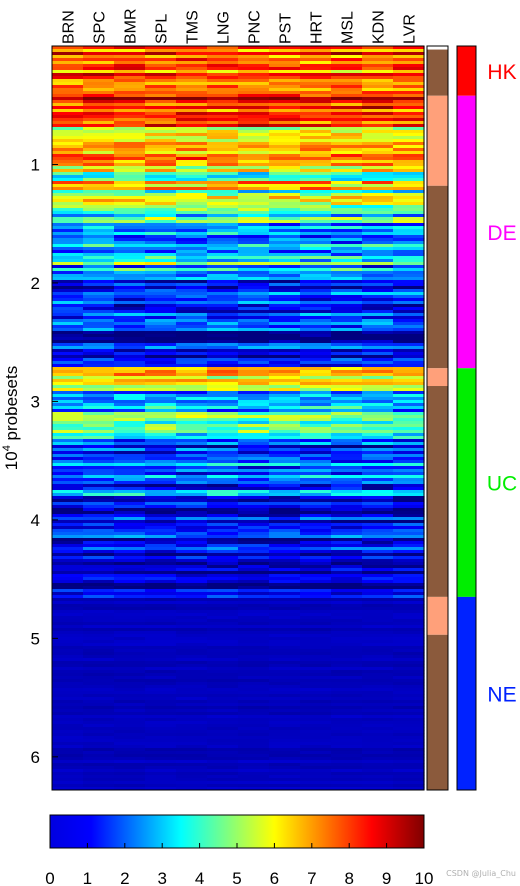  Describe the element at coordinates (100, 27) in the screenshot. I see `column-label: SPC` at that location.